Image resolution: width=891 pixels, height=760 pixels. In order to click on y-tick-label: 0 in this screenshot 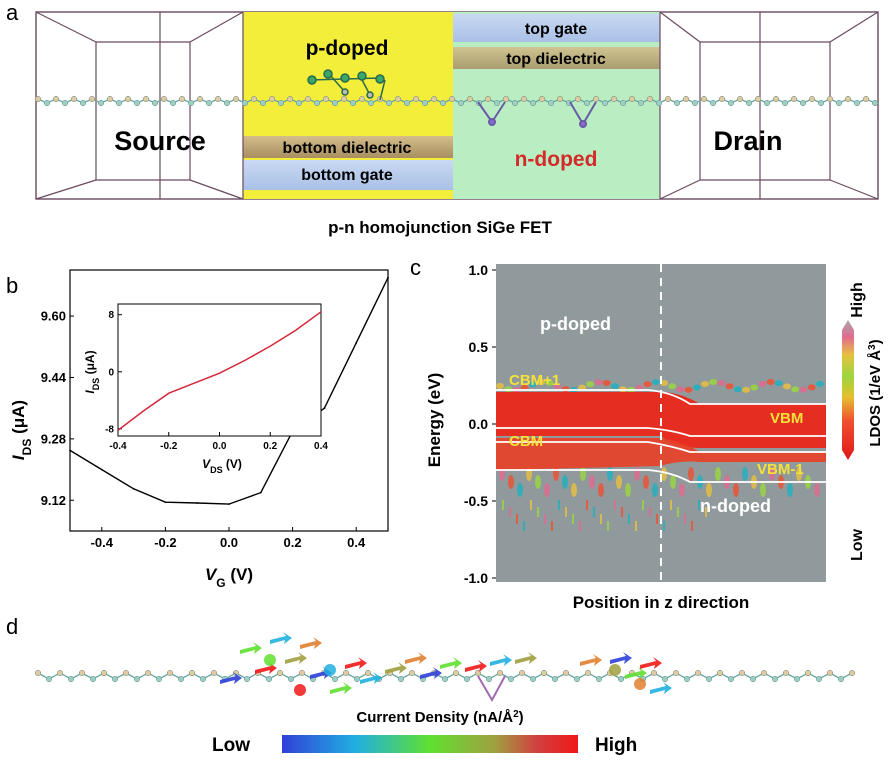, I will do `click(111, 372)`.